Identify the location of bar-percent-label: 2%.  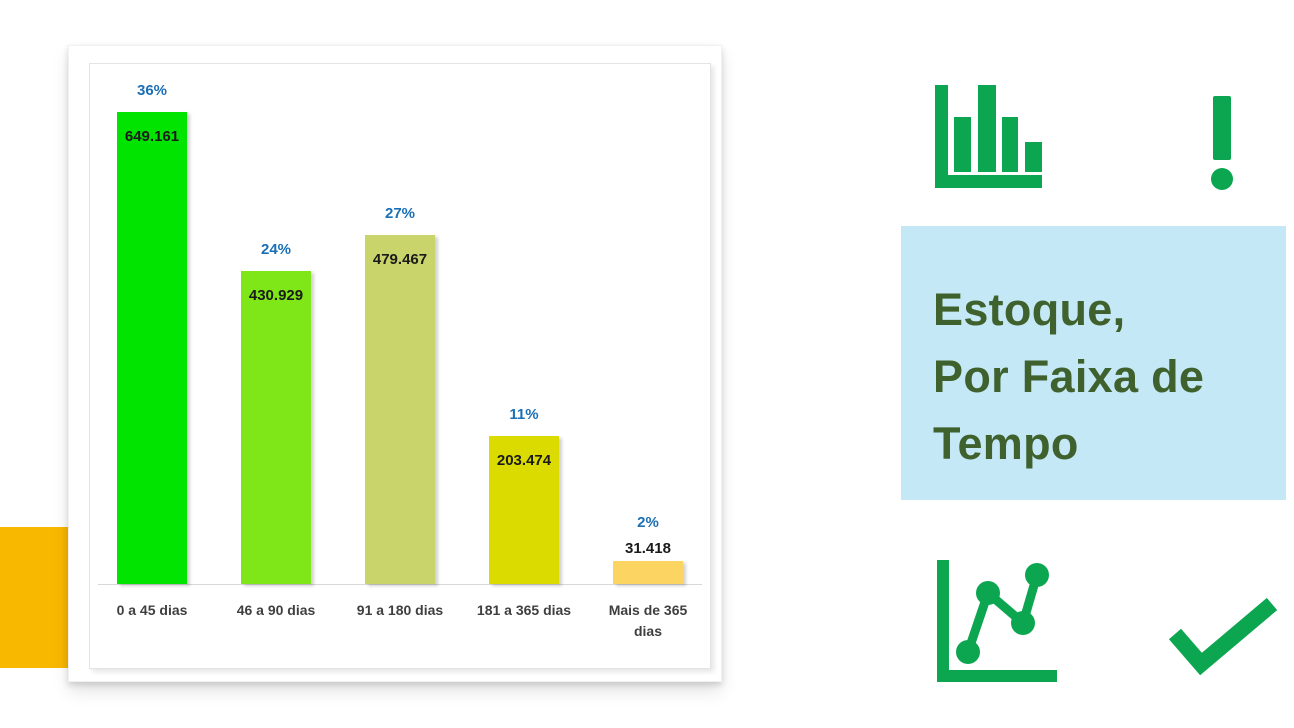
(648, 522).